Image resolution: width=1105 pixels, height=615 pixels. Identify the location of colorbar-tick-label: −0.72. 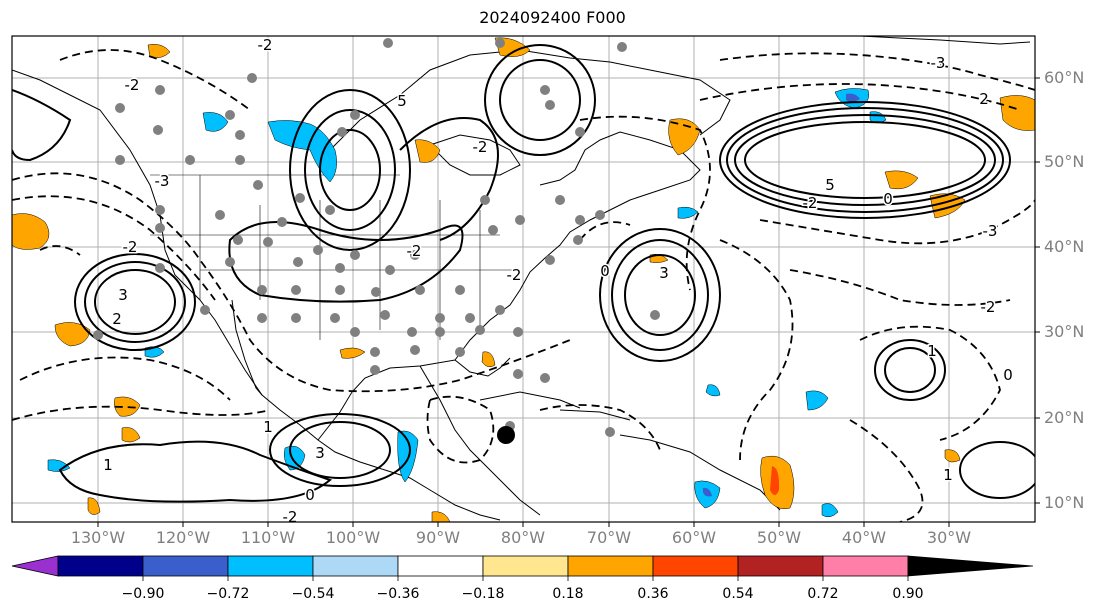
(228, 594).